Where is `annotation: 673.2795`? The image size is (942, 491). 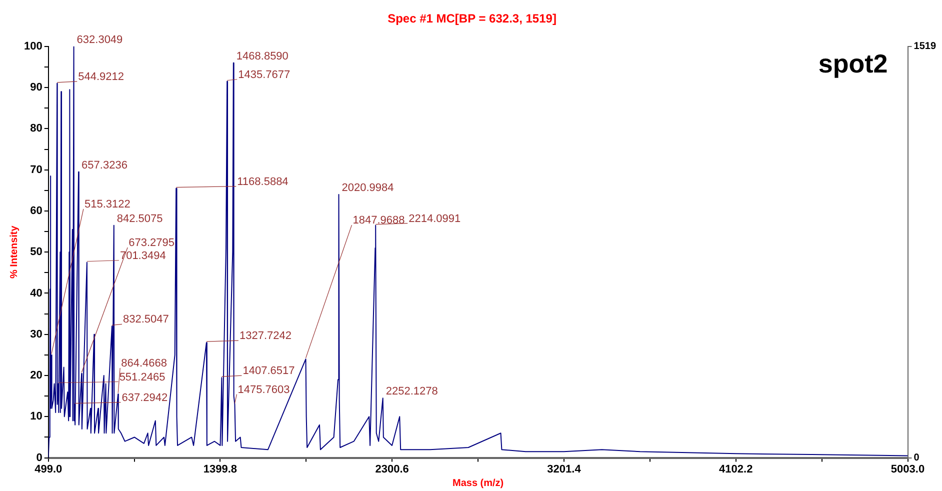 annotation: 673.2795 is located at coordinates (151, 242).